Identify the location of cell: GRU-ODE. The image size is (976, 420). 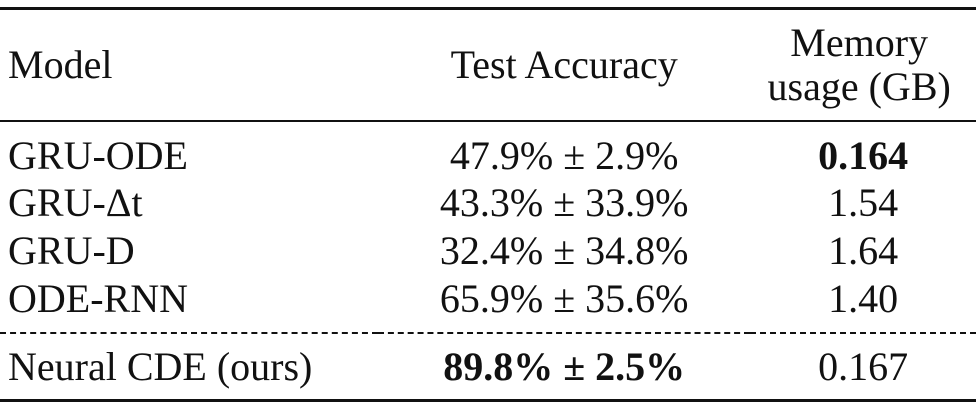
(98, 155).